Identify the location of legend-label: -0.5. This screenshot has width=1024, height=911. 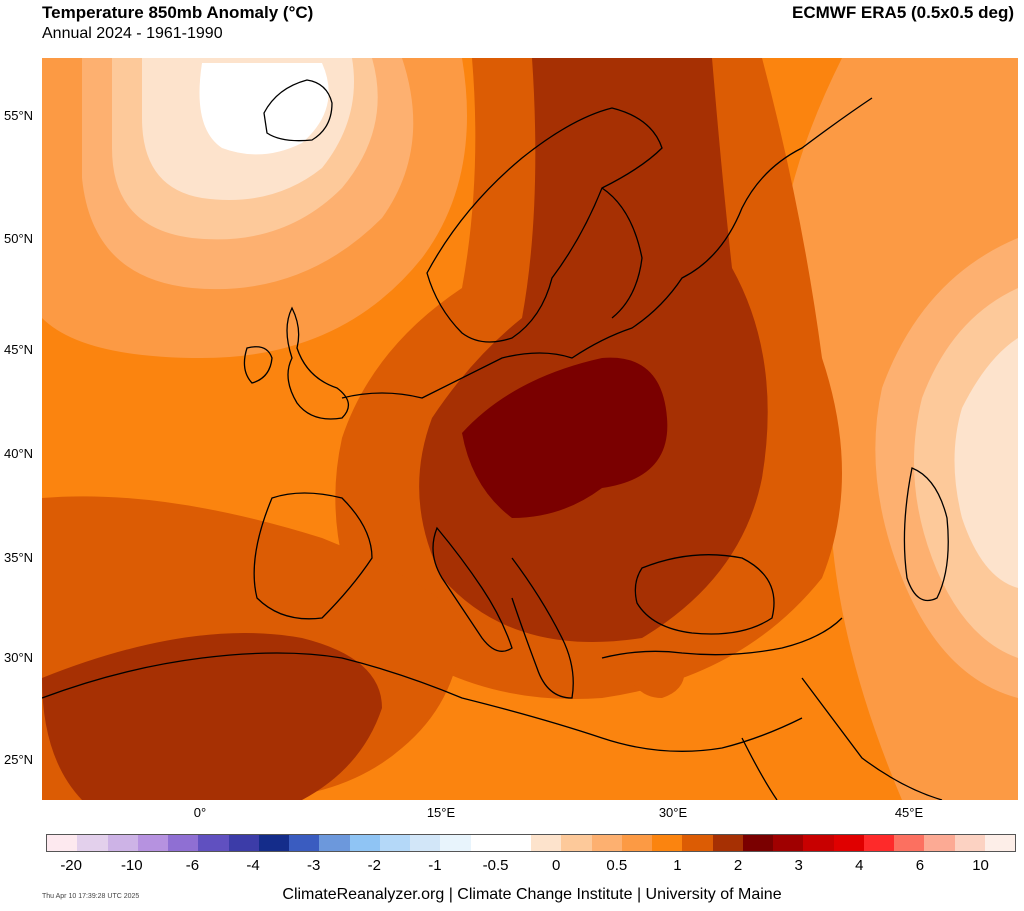
(495, 865).